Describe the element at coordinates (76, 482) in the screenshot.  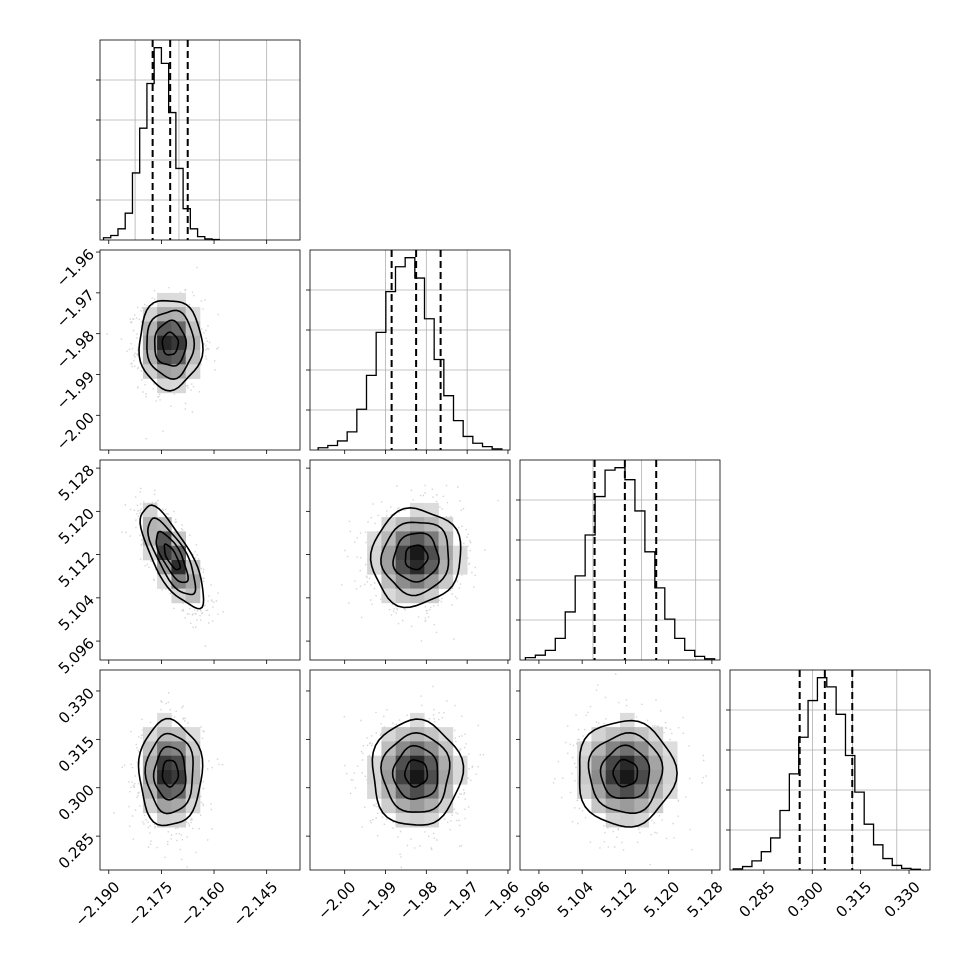
I see `ytick-label-2-4: 5.128` at that location.